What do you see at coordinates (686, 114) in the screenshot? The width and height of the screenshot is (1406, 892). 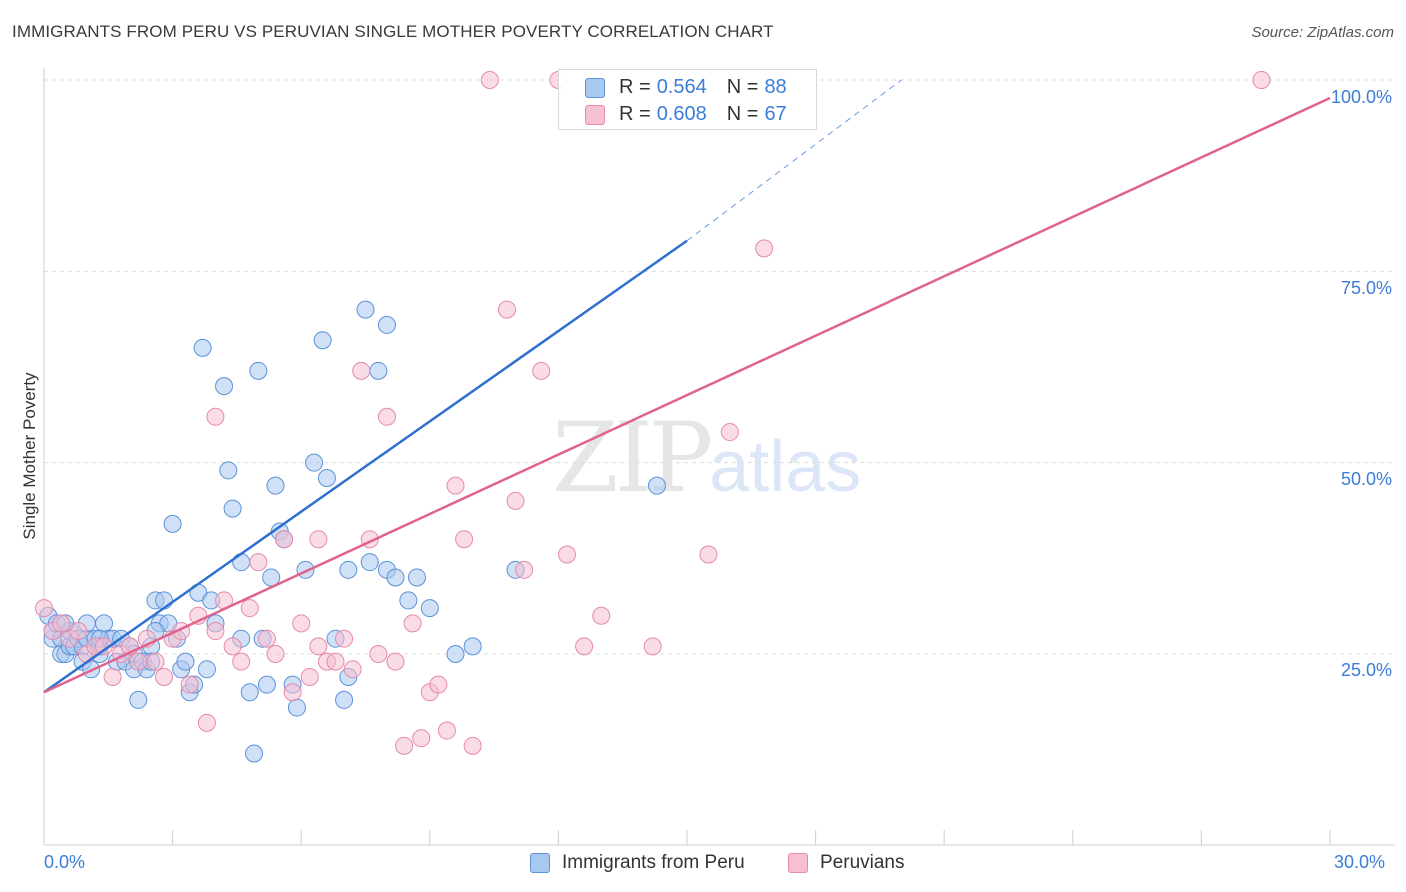 I see `stats-row-pink: R = 0.608 N = 67` at bounding box center [686, 114].